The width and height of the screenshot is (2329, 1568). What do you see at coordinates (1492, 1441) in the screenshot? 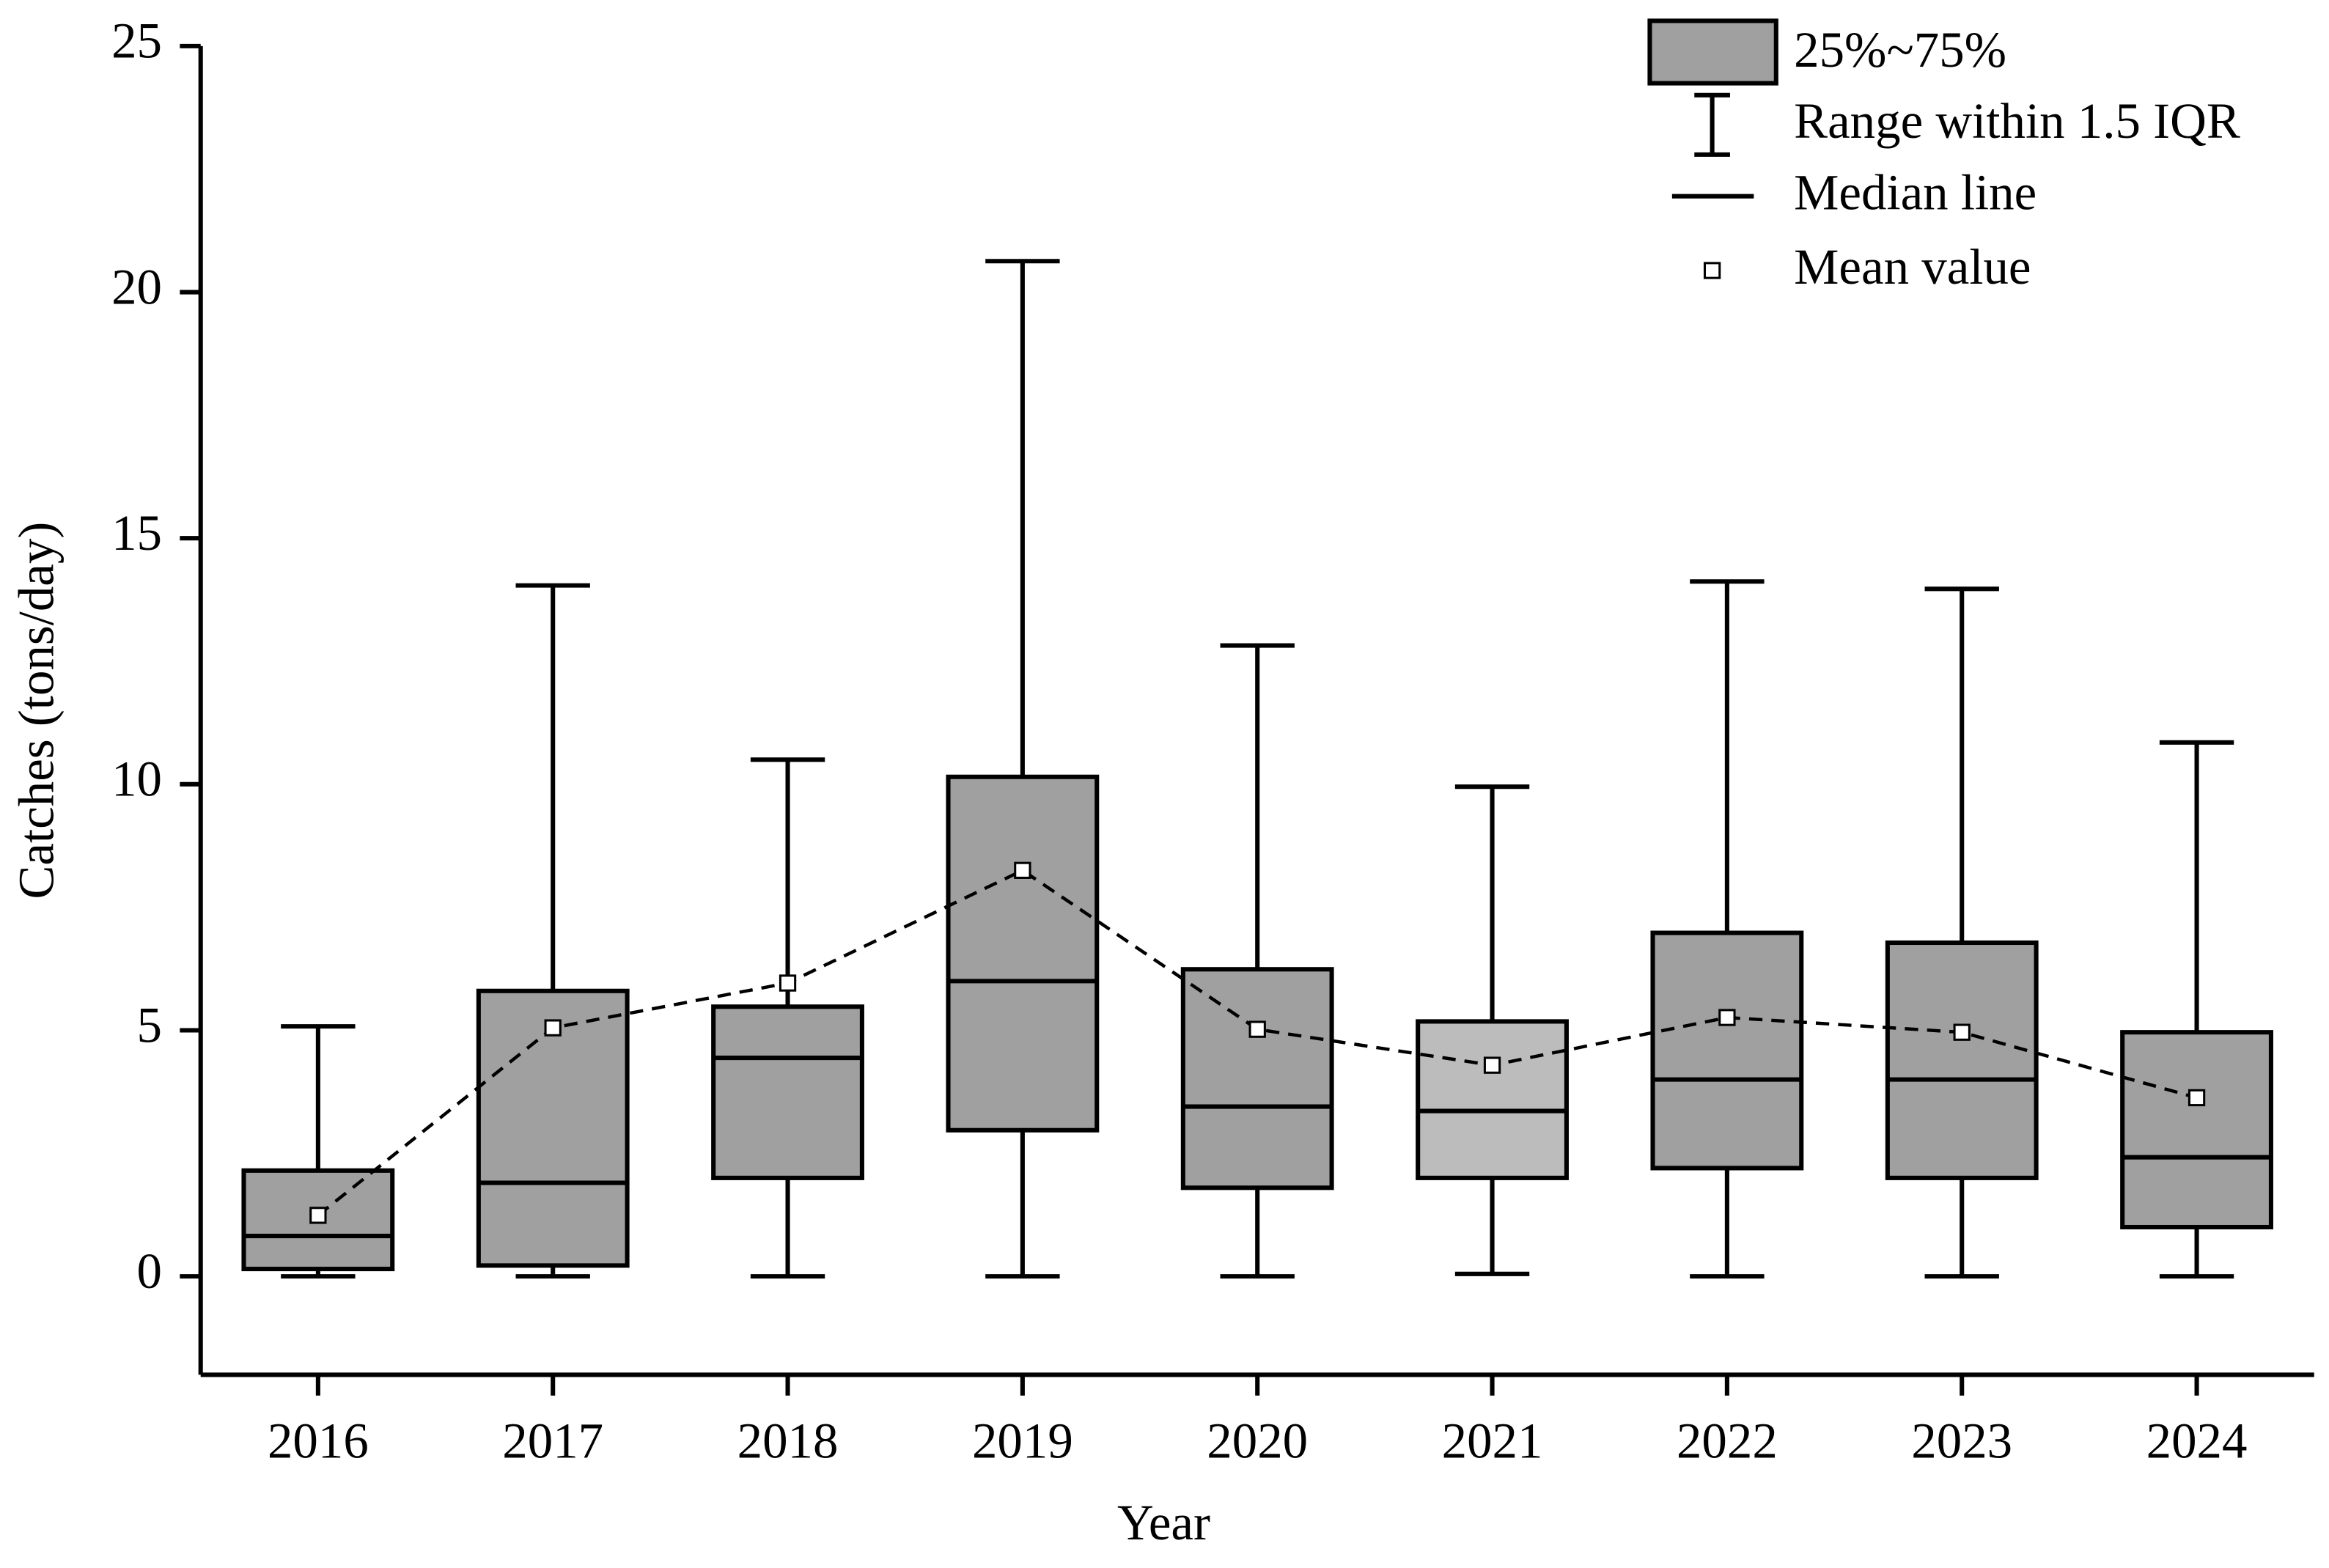
I see `x-tick-label: 2021` at bounding box center [1492, 1441].